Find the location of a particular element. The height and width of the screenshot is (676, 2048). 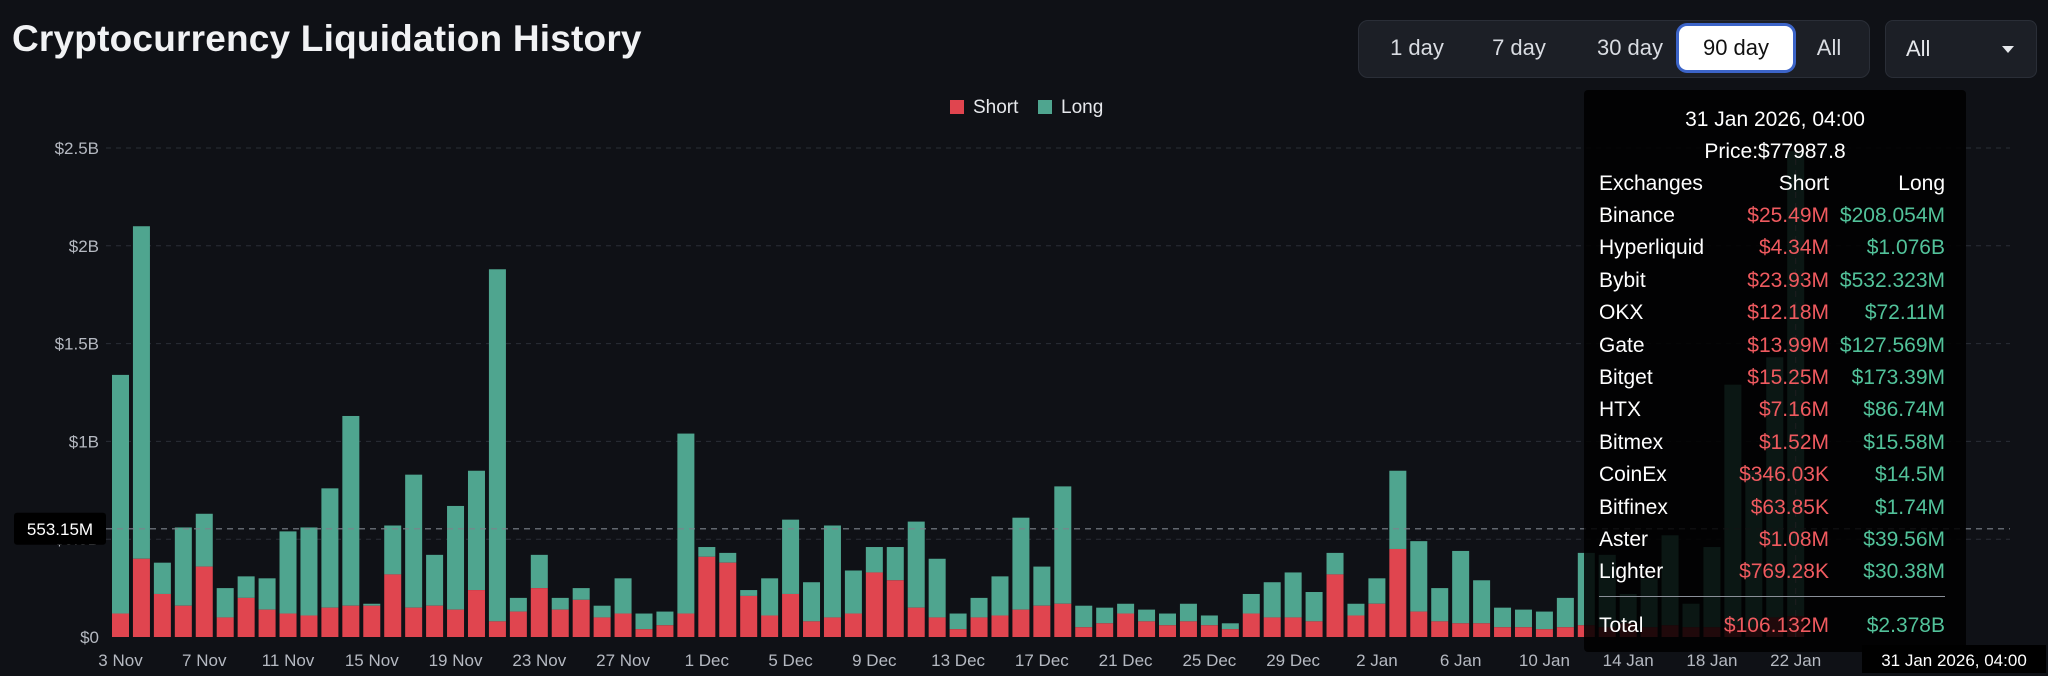

range-30-day-button: 30 day is located at coordinates (1630, 47).